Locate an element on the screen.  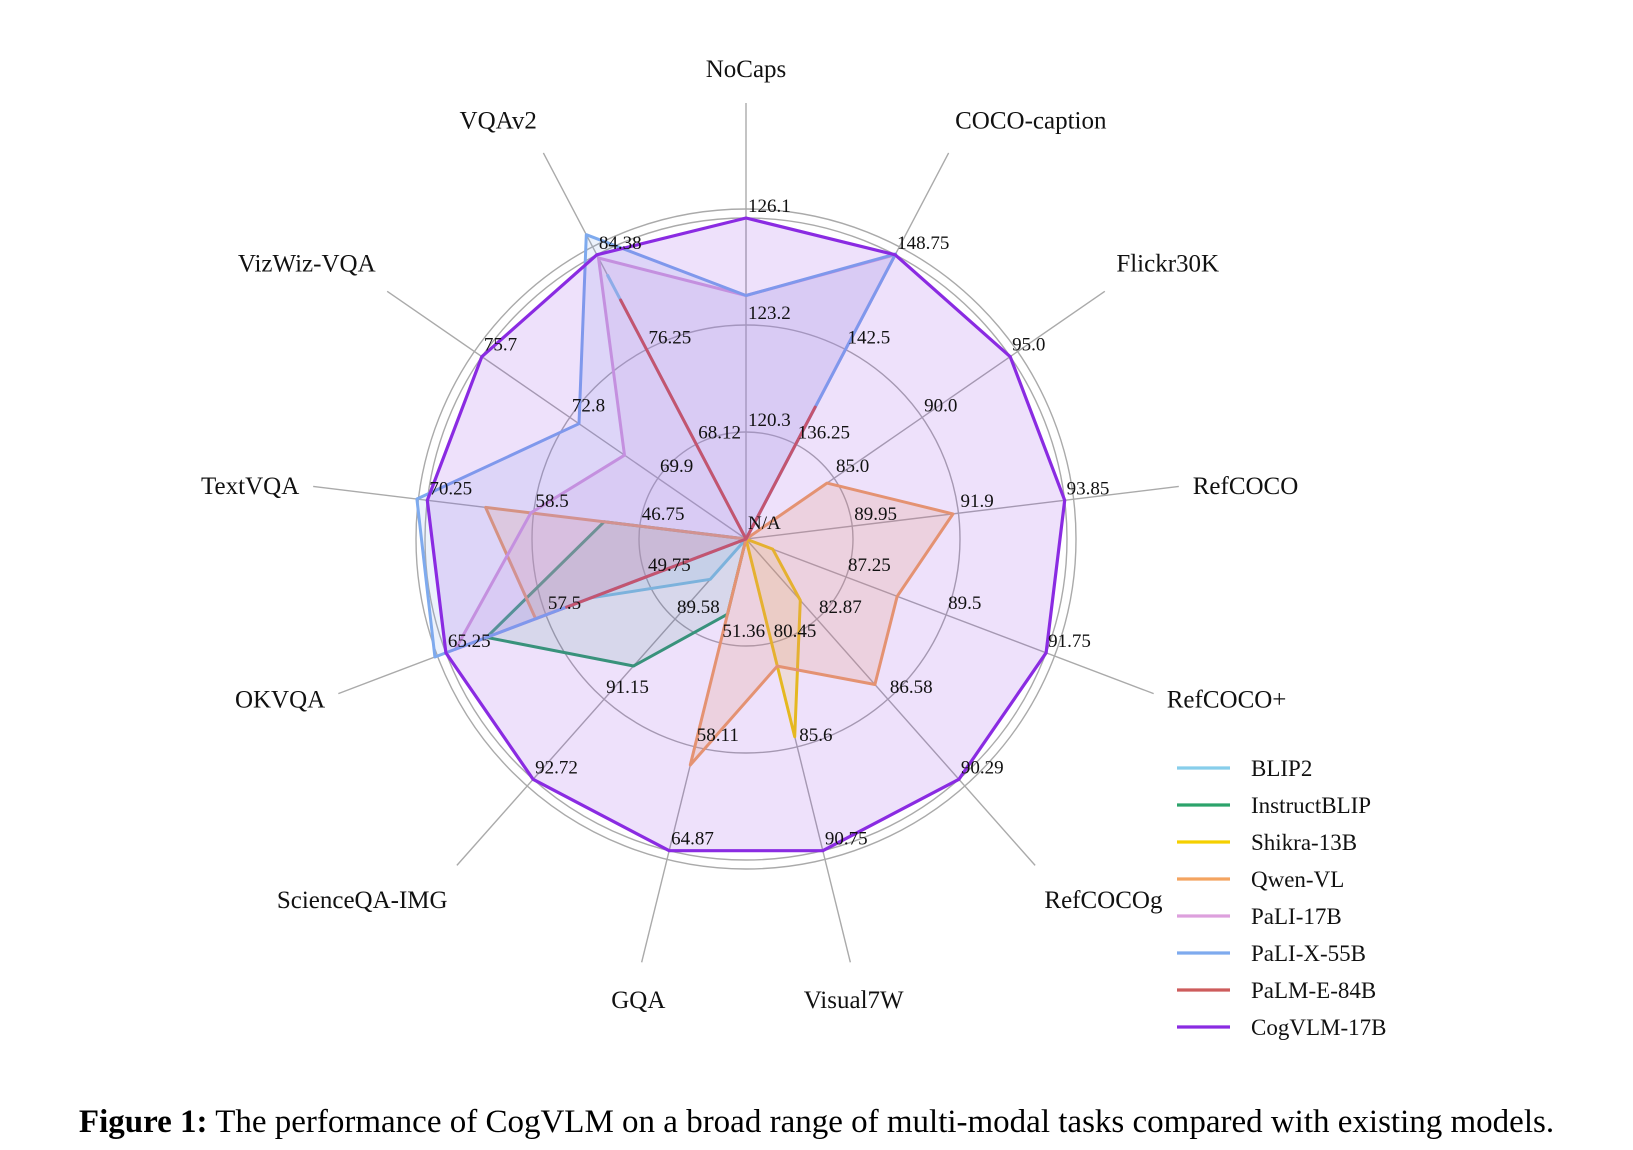
tick-label-visual7w-1: 80.45 is located at coordinates (795, 631).